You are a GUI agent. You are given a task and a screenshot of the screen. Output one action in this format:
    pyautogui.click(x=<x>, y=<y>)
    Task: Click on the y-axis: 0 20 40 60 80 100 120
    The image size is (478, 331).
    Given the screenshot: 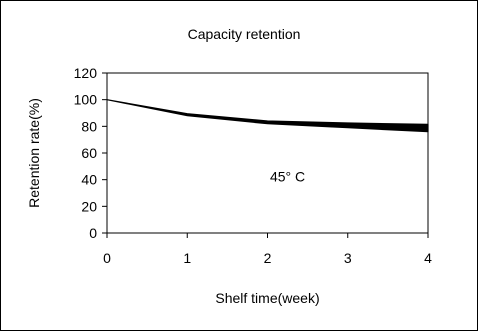 What is the action you would take?
    pyautogui.click(x=90, y=153)
    